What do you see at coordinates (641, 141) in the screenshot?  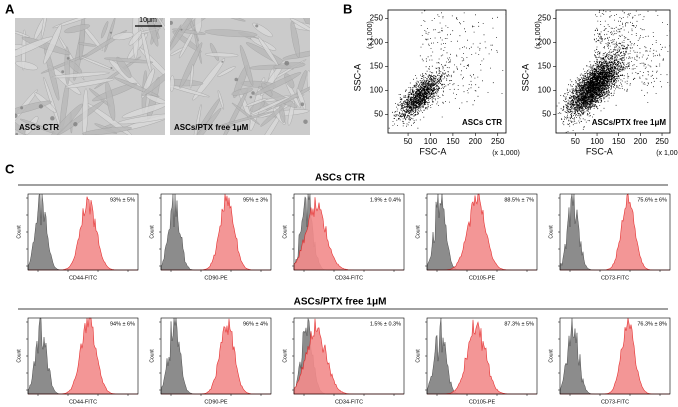 I see `x-tick-label: 200` at bounding box center [641, 141].